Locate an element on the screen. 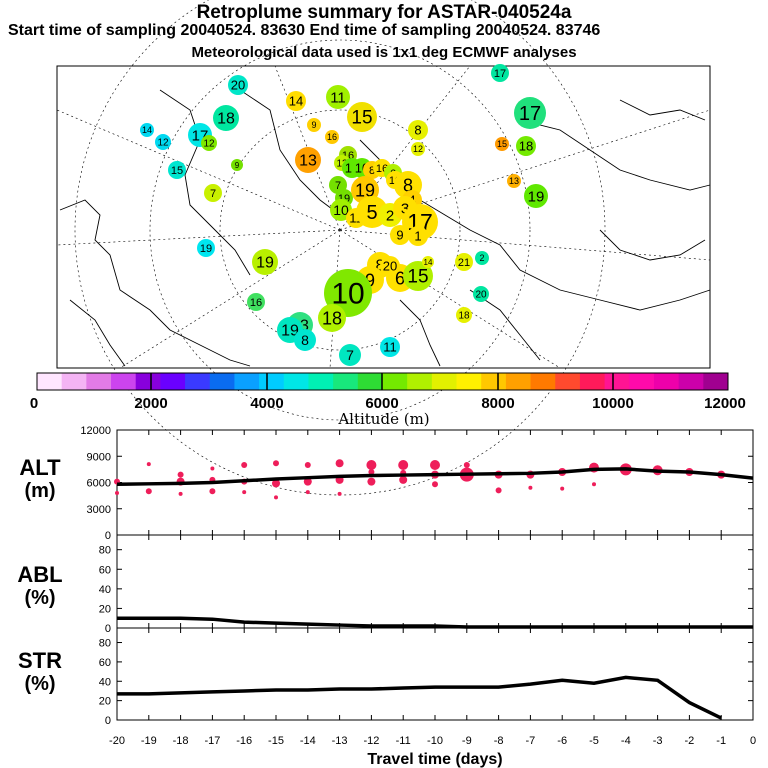  y-tick-label: 9000 is located at coordinates (99, 457).